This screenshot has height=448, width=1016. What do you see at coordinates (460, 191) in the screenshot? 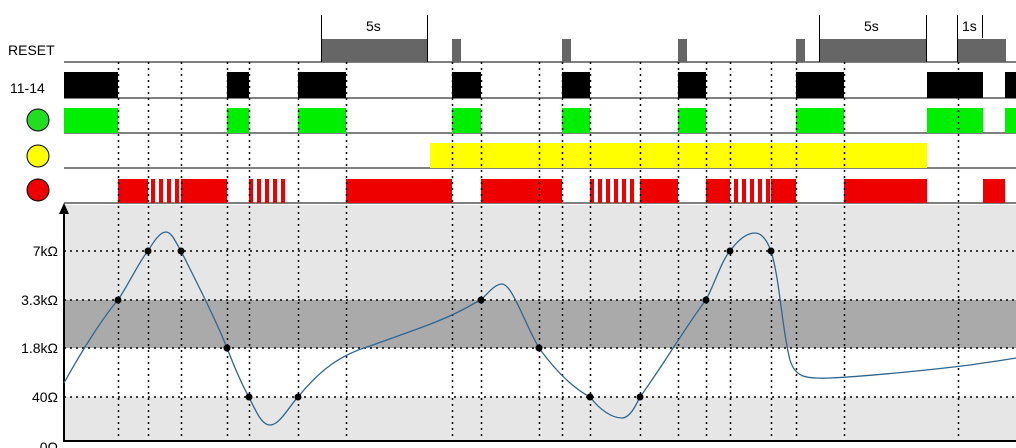
I see `red-flashing-segments` at bounding box center [460, 191].